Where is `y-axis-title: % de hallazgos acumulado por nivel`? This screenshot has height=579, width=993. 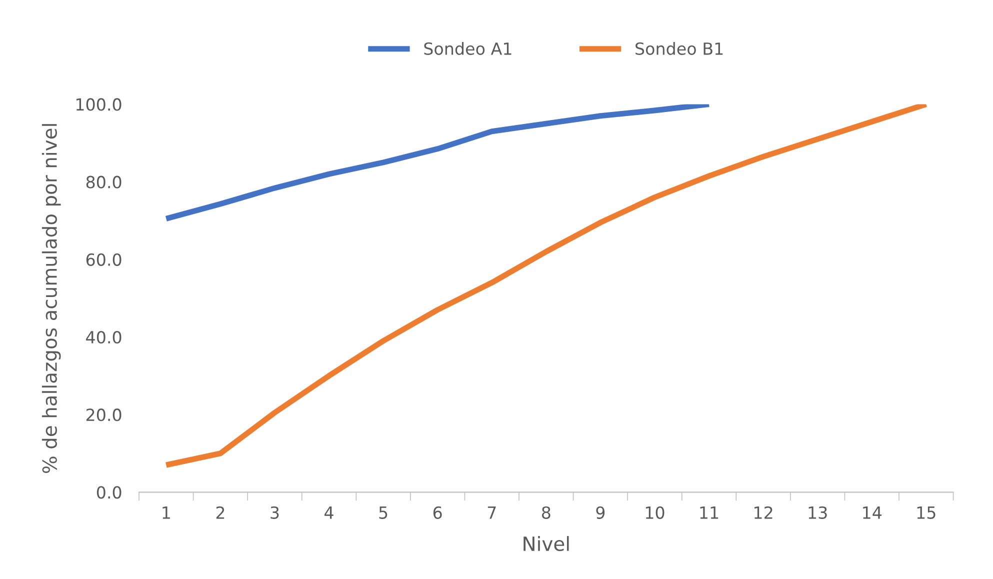
y-axis-title: % de hallazgos acumulado por nivel is located at coordinates (51, 299).